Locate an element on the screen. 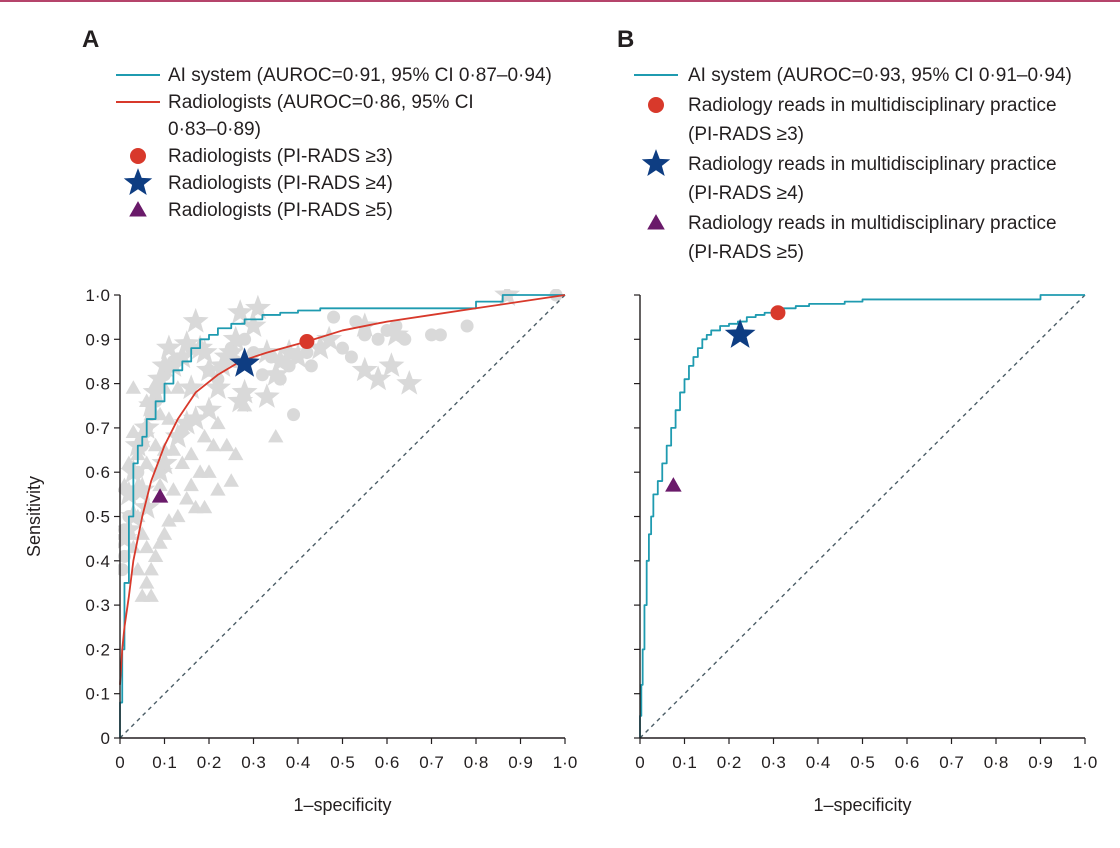 The height and width of the screenshot is (848, 1120). y-axis-label: Sensitivity is located at coordinates (34, 516).